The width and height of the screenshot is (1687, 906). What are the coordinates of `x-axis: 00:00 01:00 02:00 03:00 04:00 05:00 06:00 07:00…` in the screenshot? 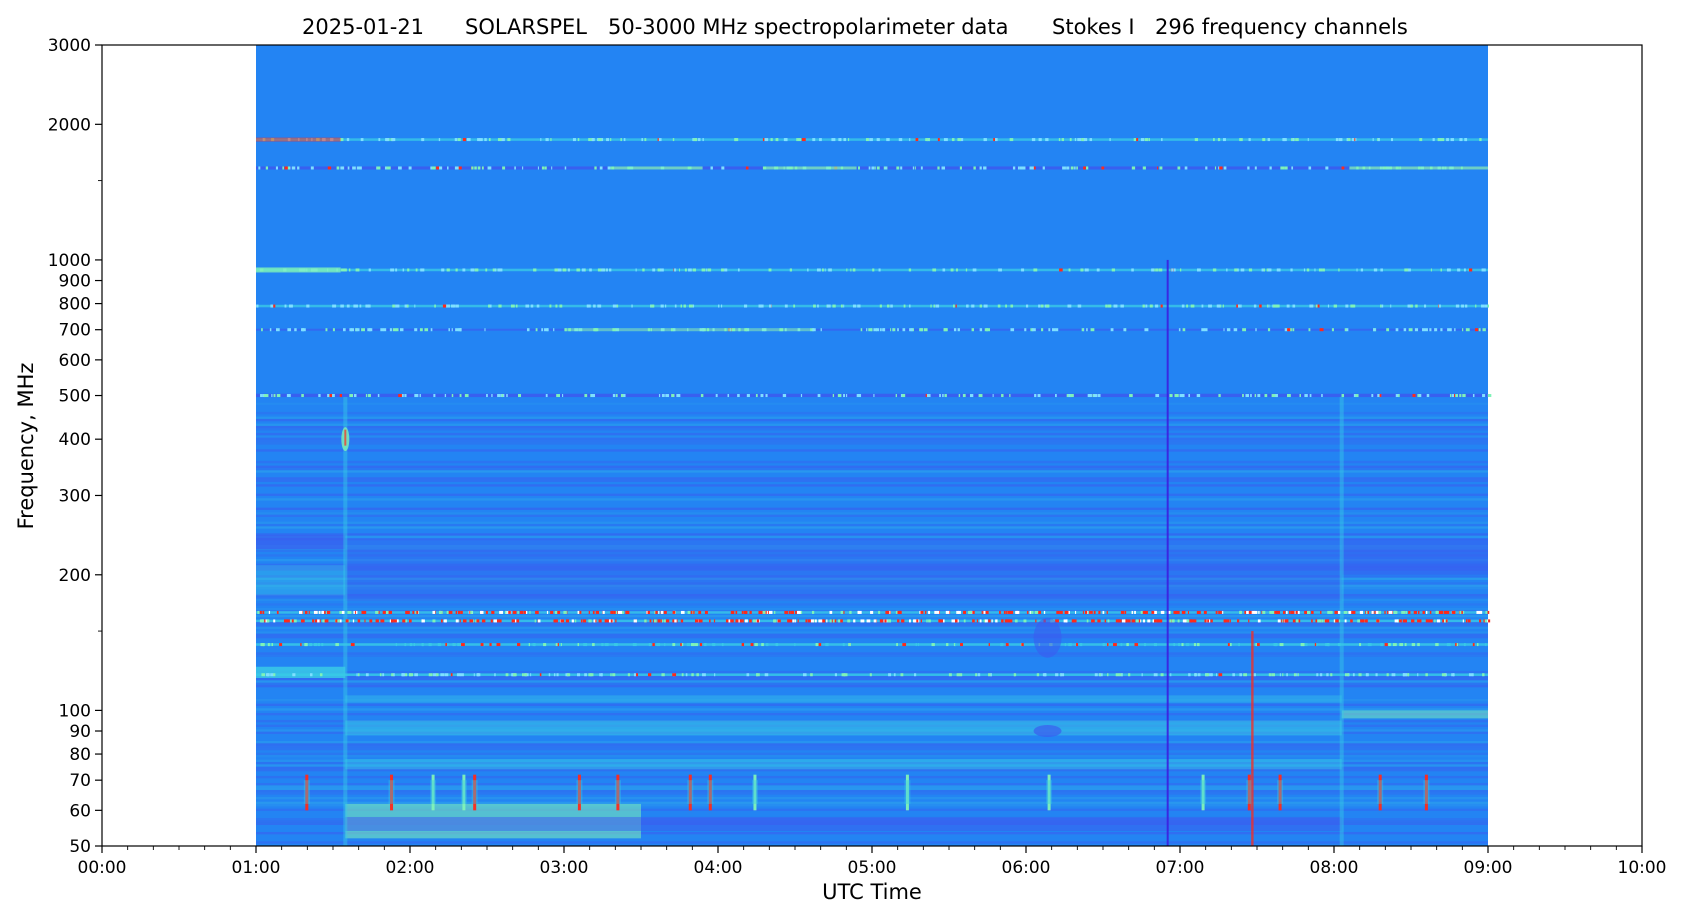 It's located at (872, 862).